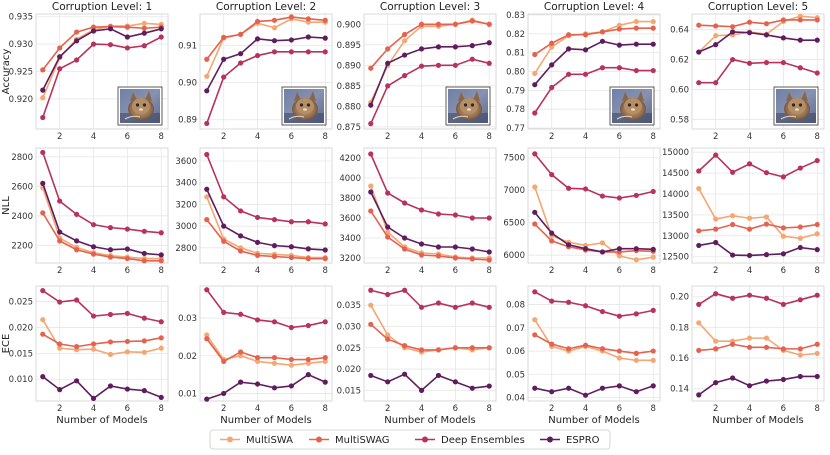  Describe the element at coordinates (410, 439) in the screenshot. I see `legend: MultiSWA MultiSWAG Deep Ensembles ESPRO` at that location.